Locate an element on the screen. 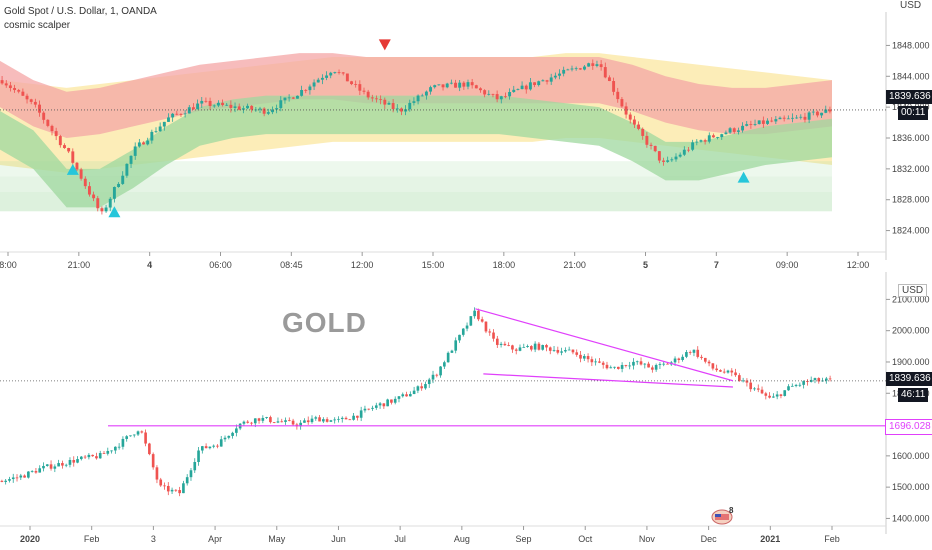  earnings-badge-icon: 8 is located at coordinates (723, 515).